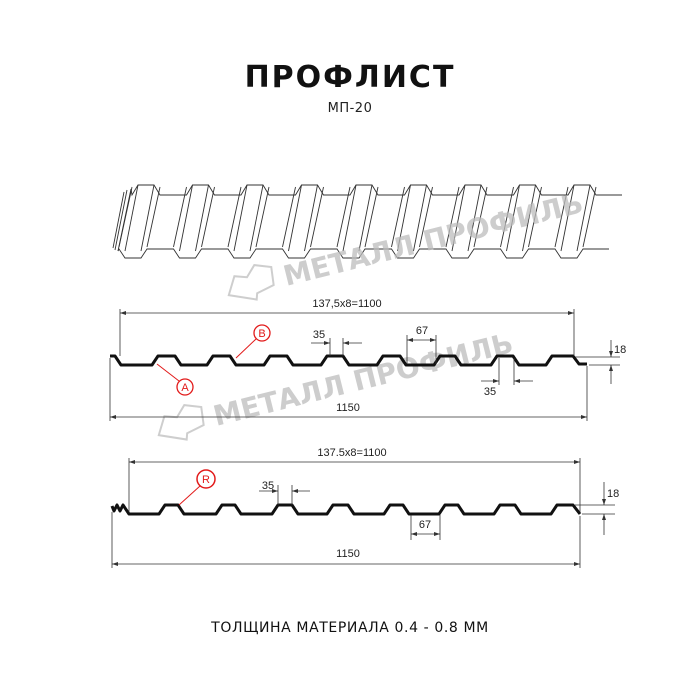 The image size is (700, 700). I want to click on svg-text: A, so click(185, 388).